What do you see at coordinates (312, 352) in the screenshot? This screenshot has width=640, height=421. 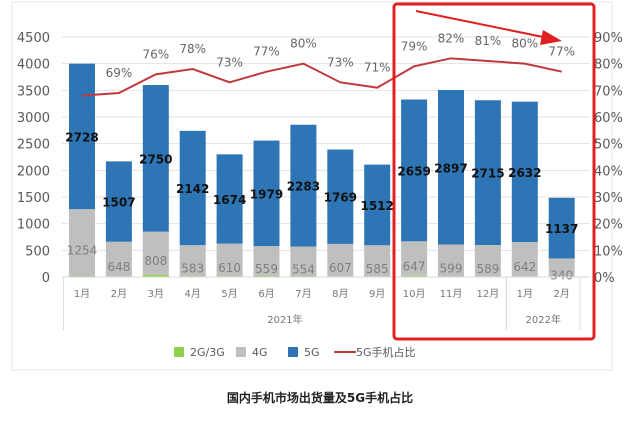 I see `legend-label: 5G` at bounding box center [312, 352].